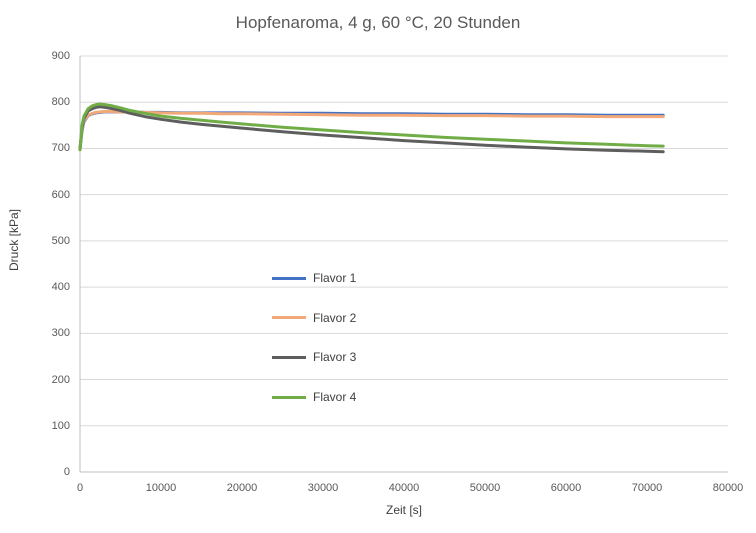 The height and width of the screenshot is (533, 756). I want to click on legend-item-flavor-1: Flavor 1, so click(316, 278).